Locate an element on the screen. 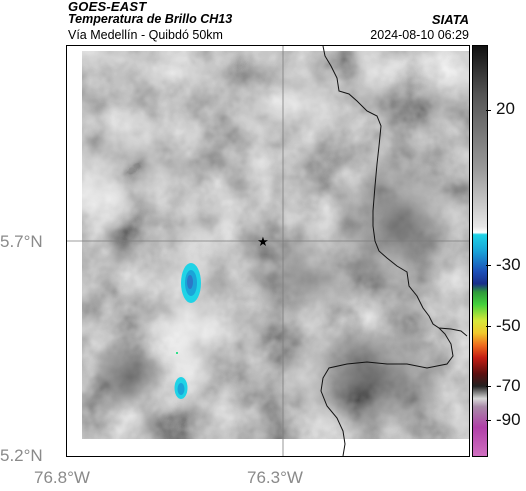 Image resolution: width=526 pixels, height=491 pixels. cold-cloud-top-south is located at coordinates (181, 388).